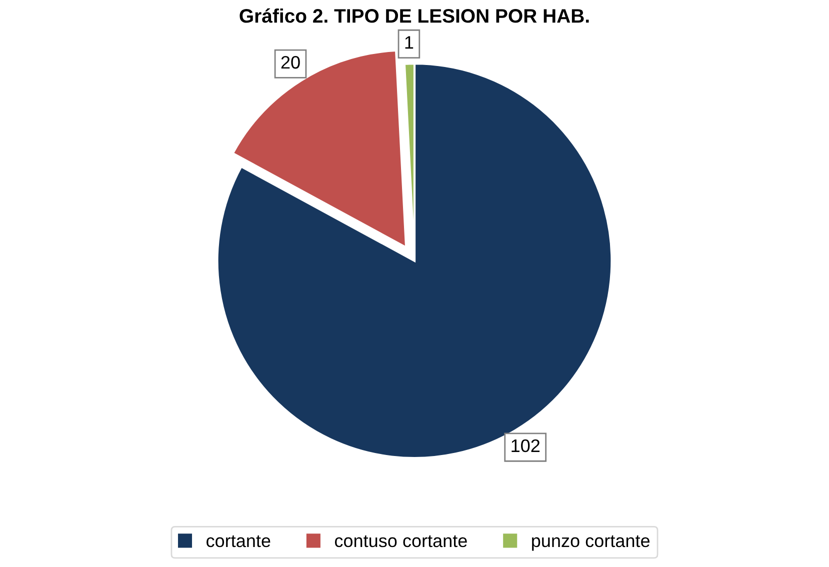 The width and height of the screenshot is (829, 567). What do you see at coordinates (591, 543) in the screenshot?
I see `legend-label: punzo cortante` at bounding box center [591, 543].